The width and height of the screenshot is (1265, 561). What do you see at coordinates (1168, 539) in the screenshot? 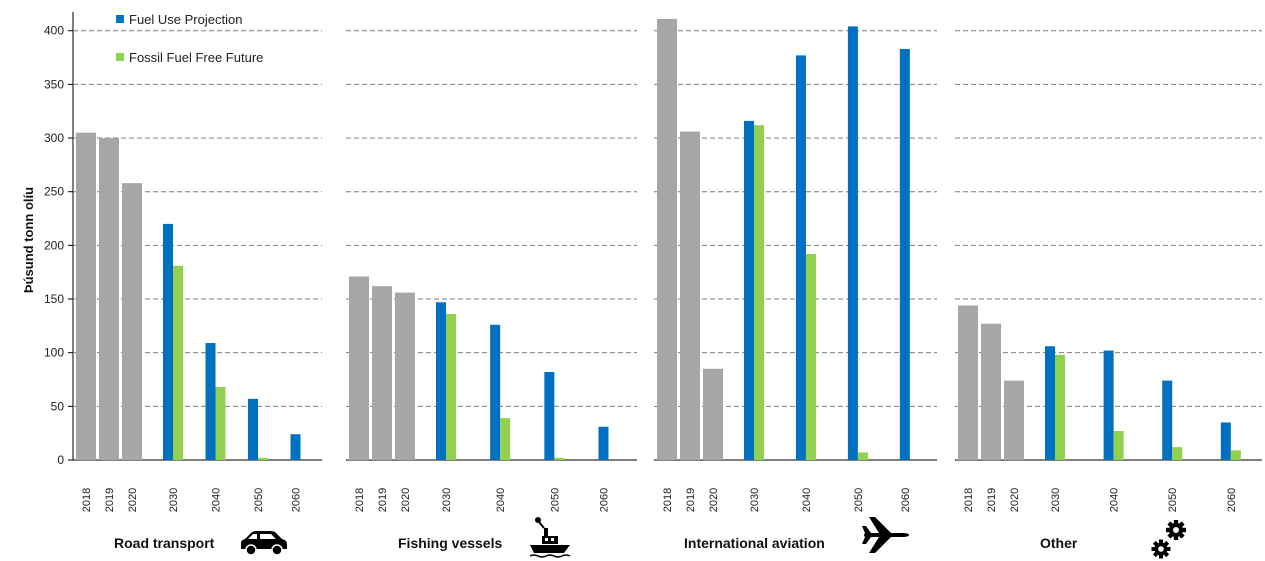
I see `gears-icon` at bounding box center [1168, 539].